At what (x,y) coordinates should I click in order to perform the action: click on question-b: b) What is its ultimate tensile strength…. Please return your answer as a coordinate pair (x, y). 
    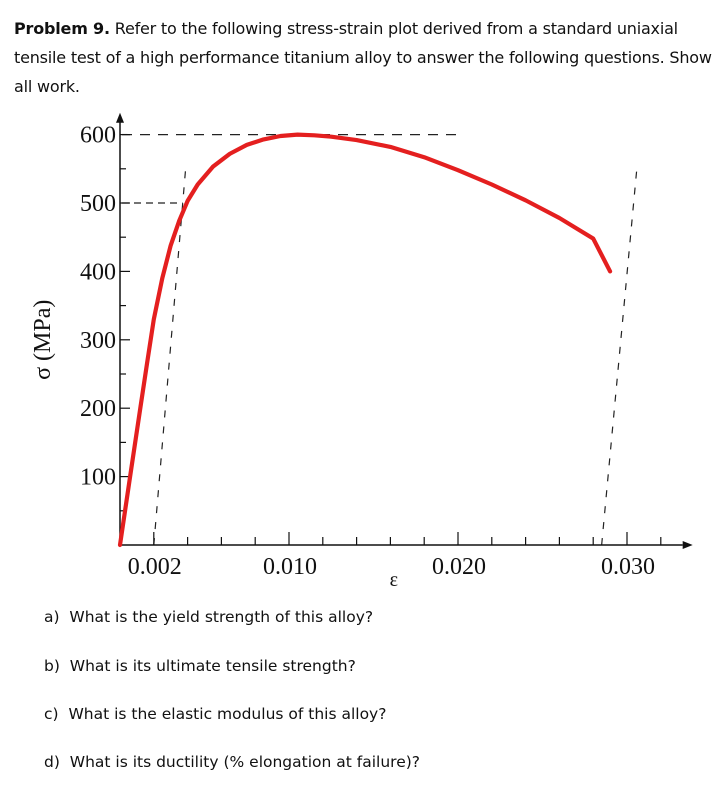
    Looking at the image, I should click on (200, 666).